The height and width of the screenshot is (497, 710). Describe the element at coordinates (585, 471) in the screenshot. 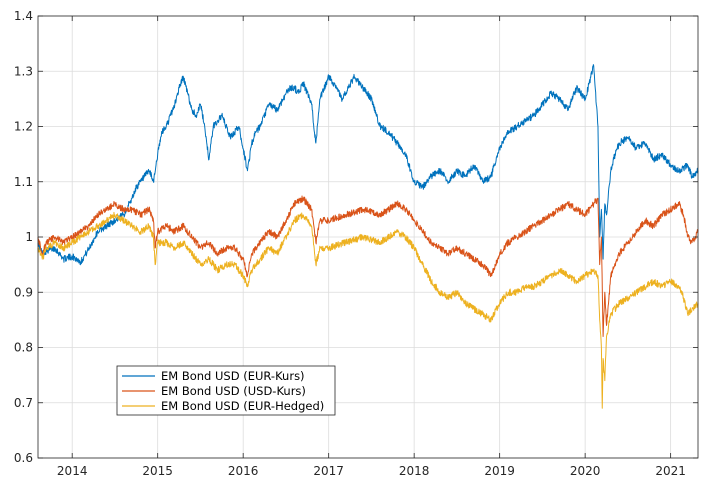

I see `x-tick-label: 2020` at that location.